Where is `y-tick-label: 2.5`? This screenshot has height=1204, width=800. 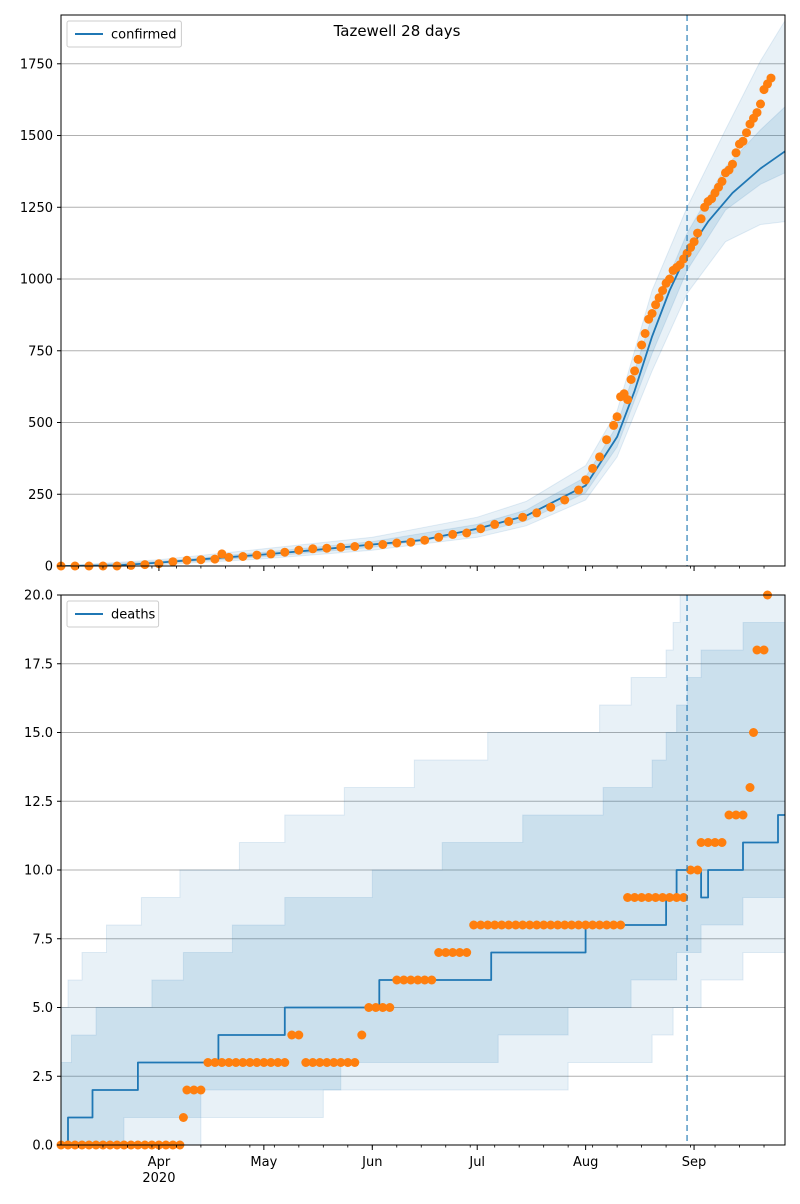 y-tick-label: 2.5 is located at coordinates (42, 1077).